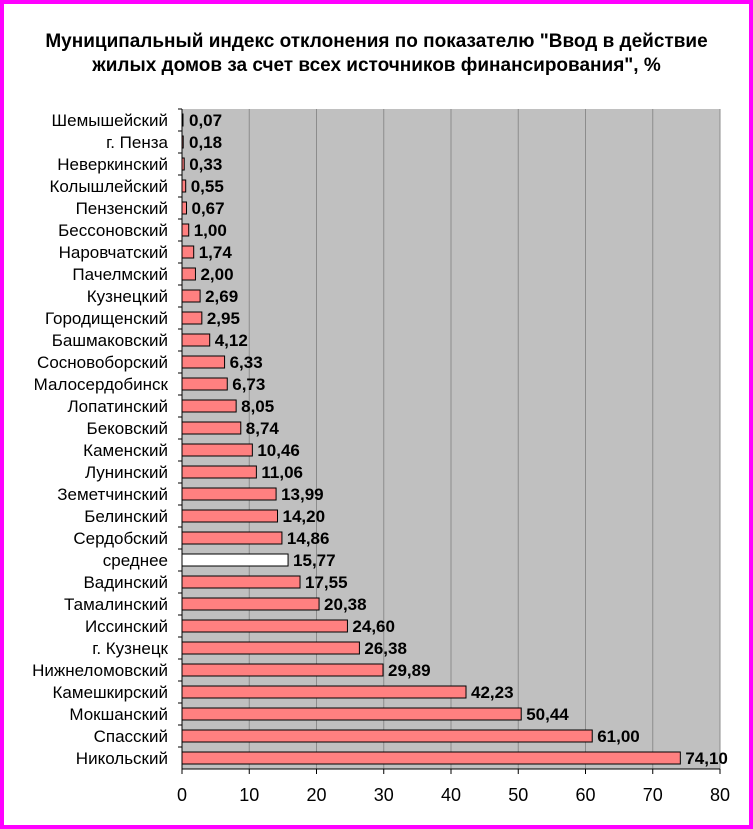 The height and width of the screenshot is (829, 753). What do you see at coordinates (653, 795) in the screenshot?
I see `x-tick-label: 70` at bounding box center [653, 795].